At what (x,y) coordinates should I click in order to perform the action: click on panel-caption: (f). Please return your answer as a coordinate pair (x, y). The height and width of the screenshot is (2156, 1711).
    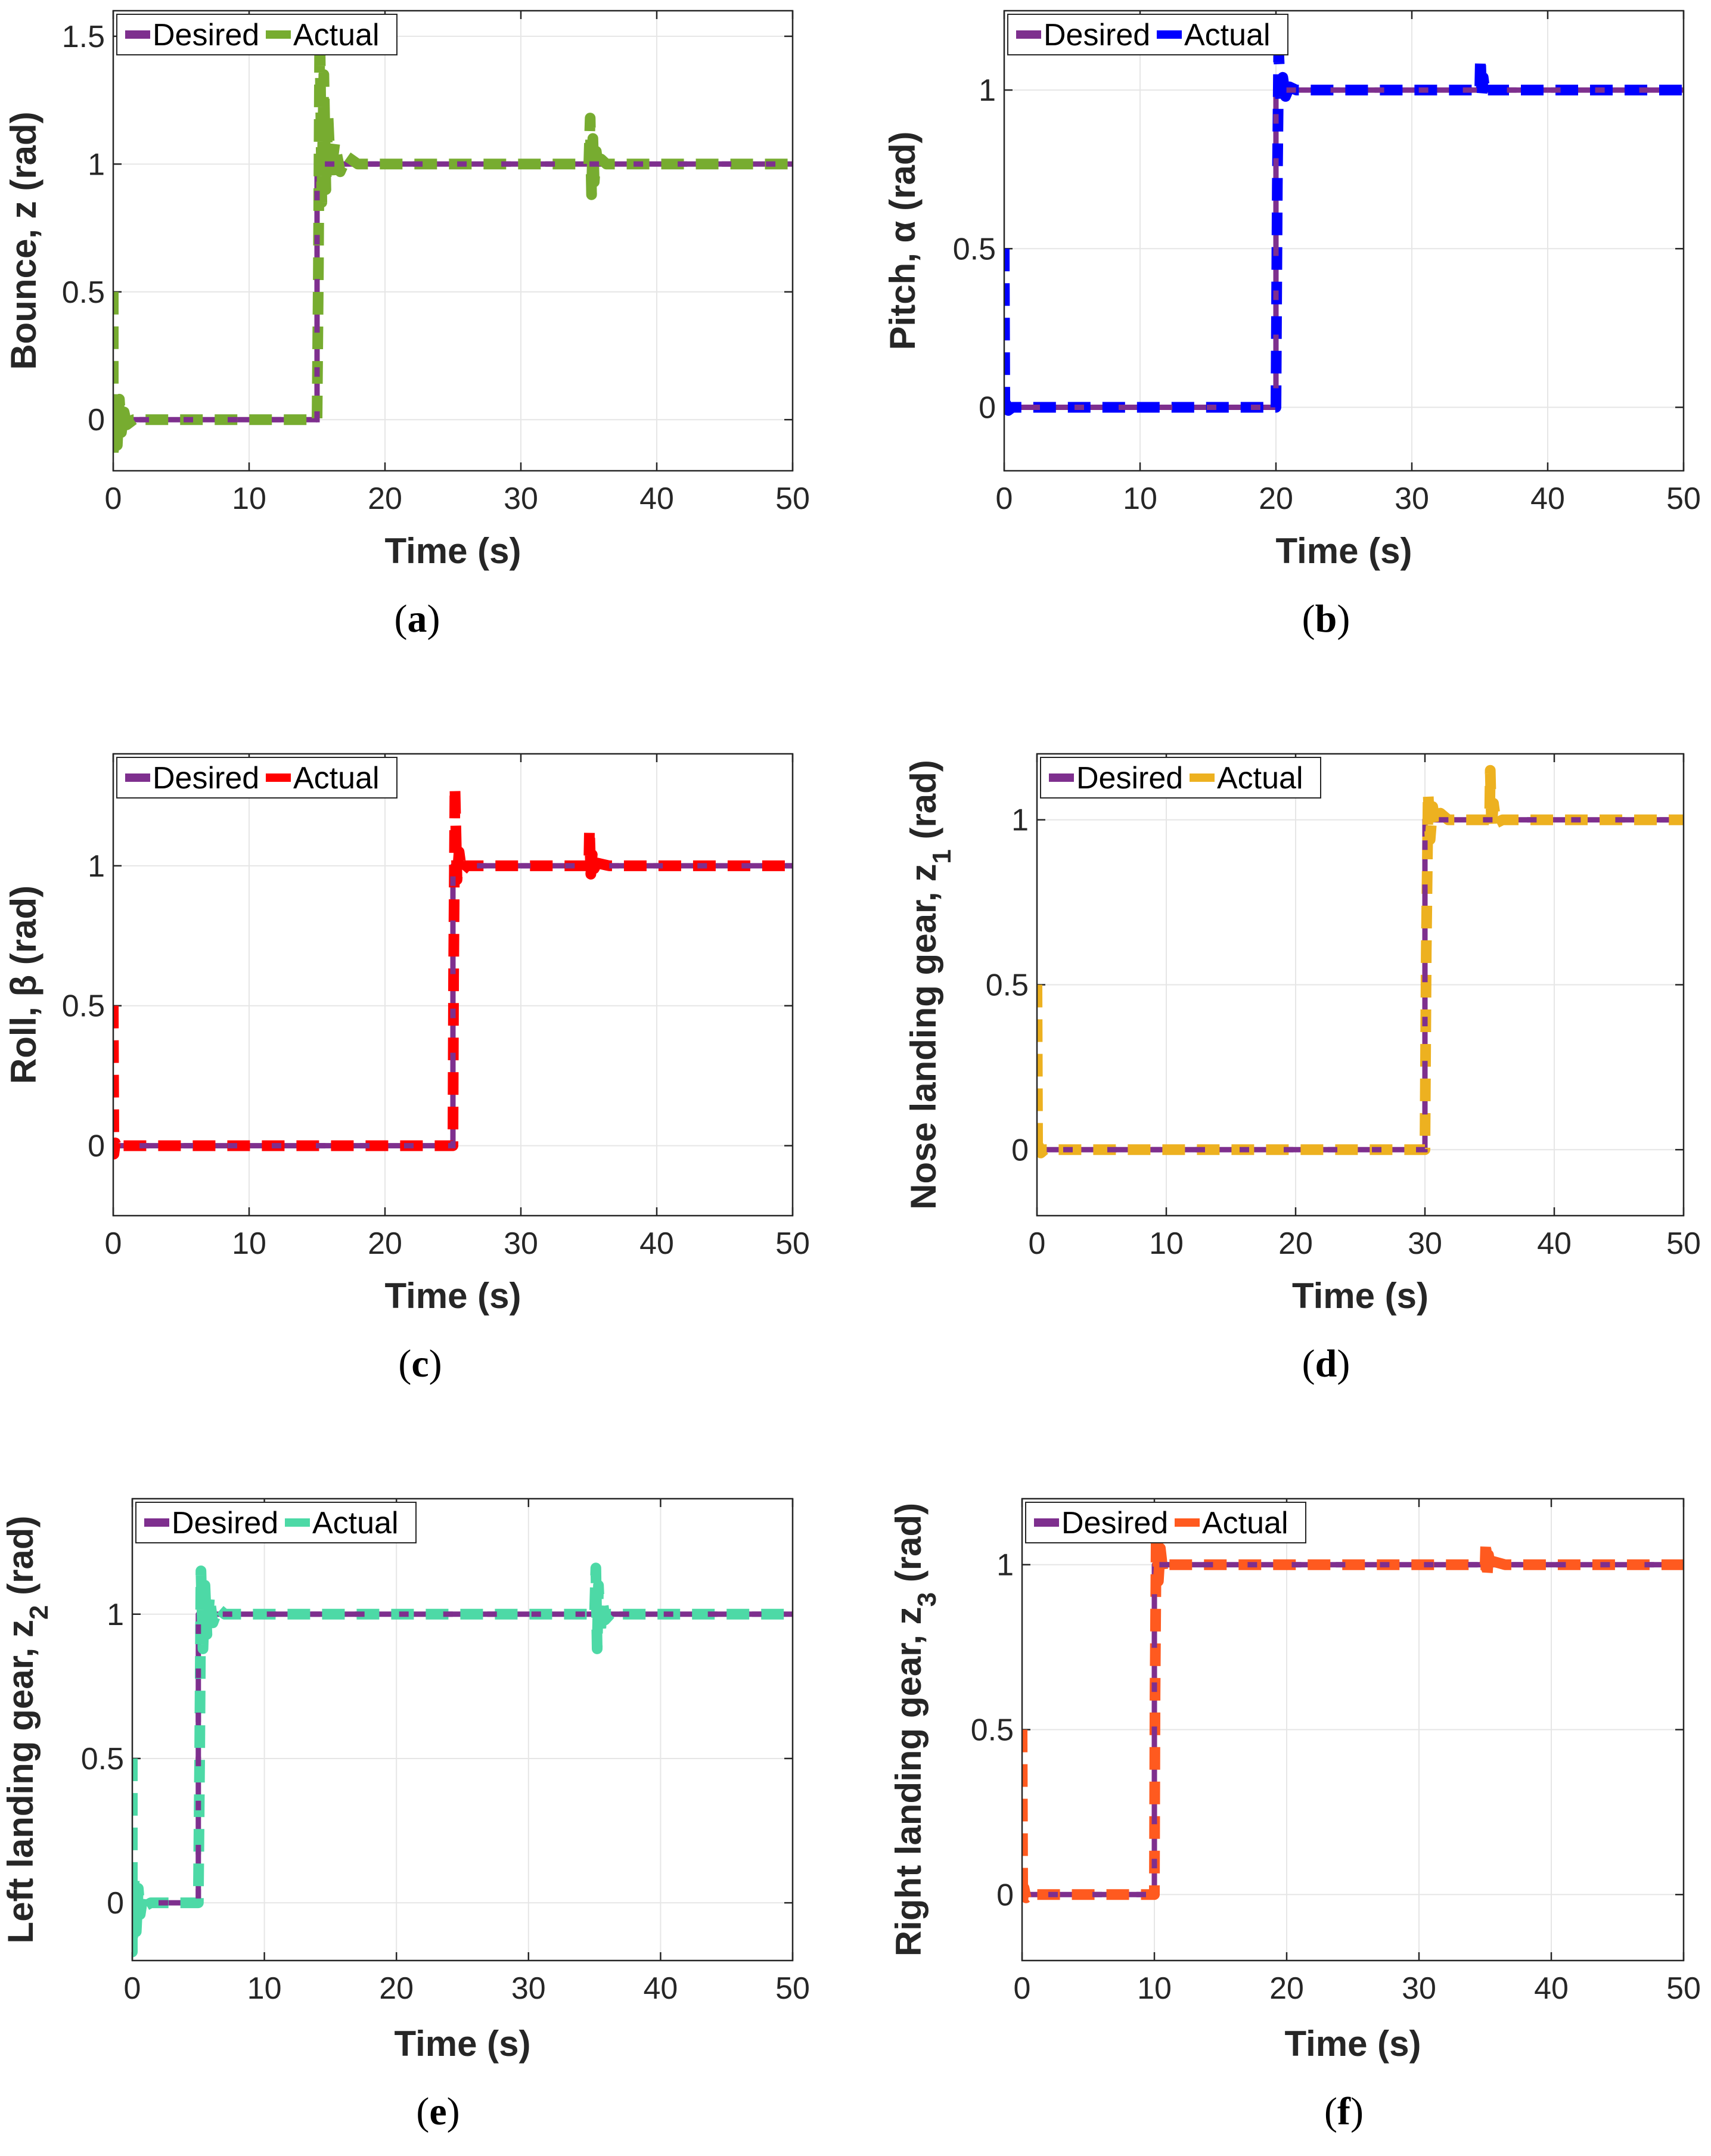
    Looking at the image, I should click on (1344, 2111).